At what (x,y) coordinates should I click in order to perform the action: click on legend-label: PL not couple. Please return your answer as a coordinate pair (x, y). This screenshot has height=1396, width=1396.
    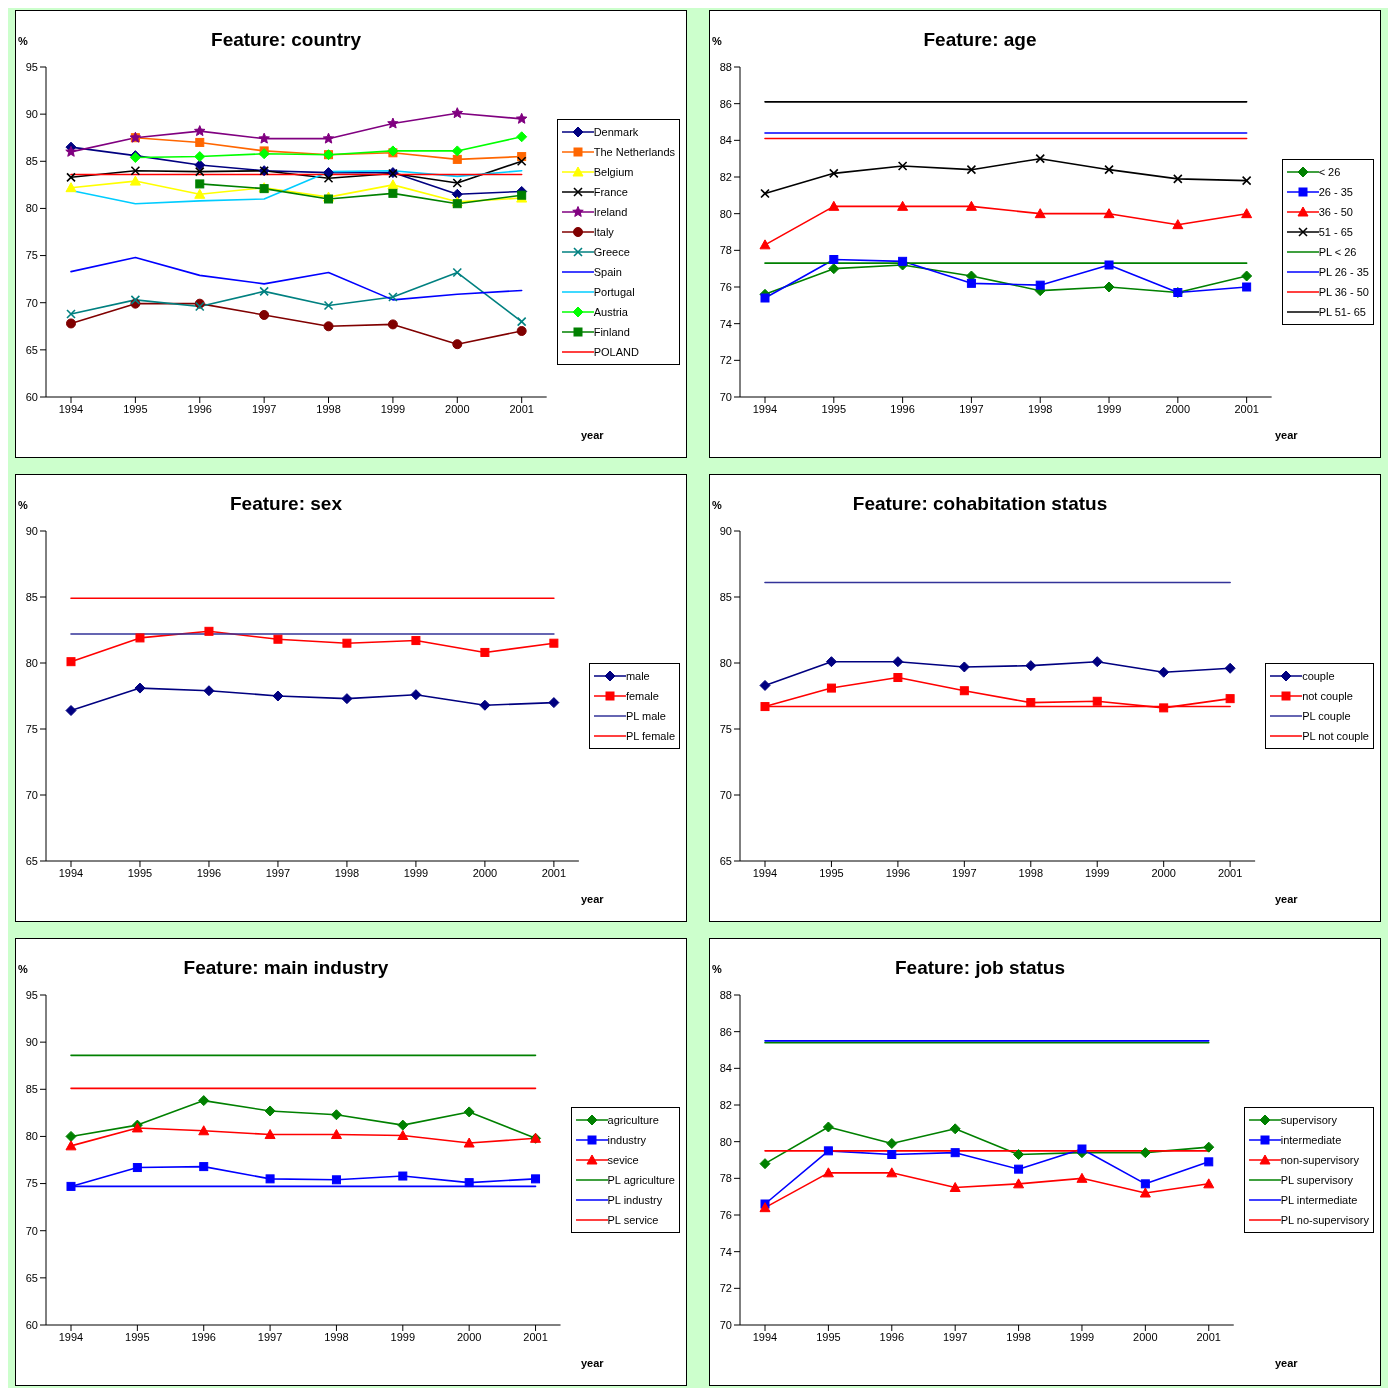
    Looking at the image, I should click on (1335, 736).